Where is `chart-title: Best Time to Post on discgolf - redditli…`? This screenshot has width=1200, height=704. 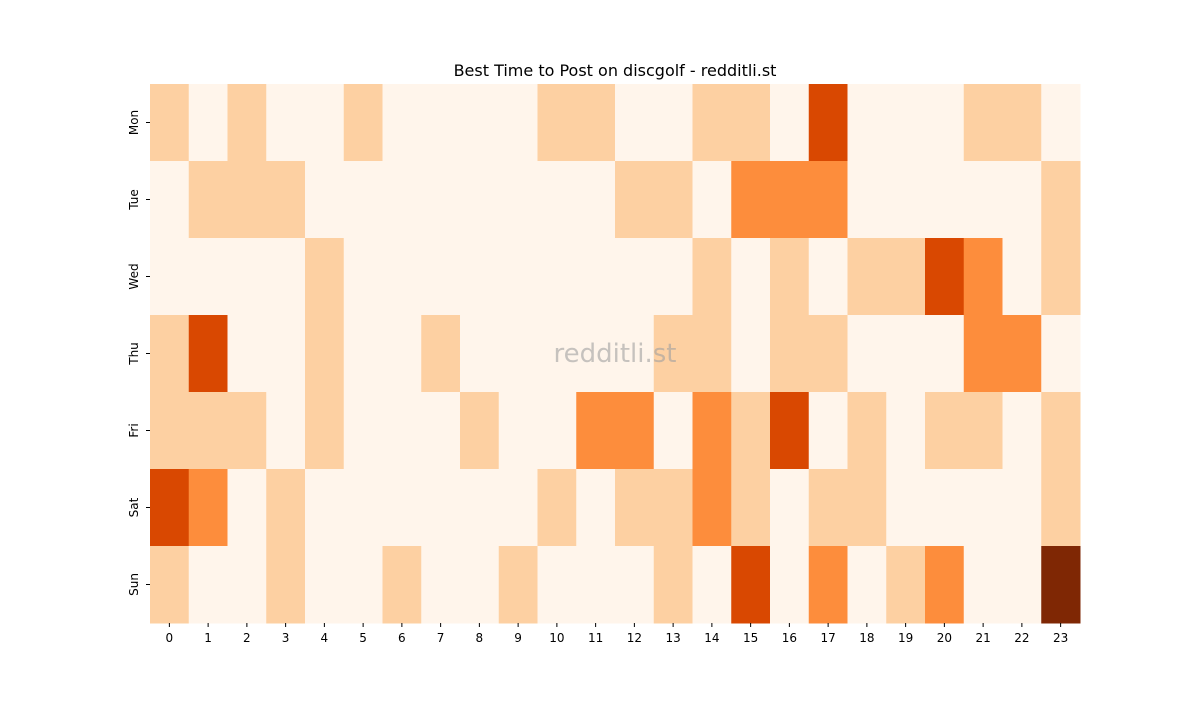
chart-title: Best Time to Post on discgolf - redditli… is located at coordinates (615, 70).